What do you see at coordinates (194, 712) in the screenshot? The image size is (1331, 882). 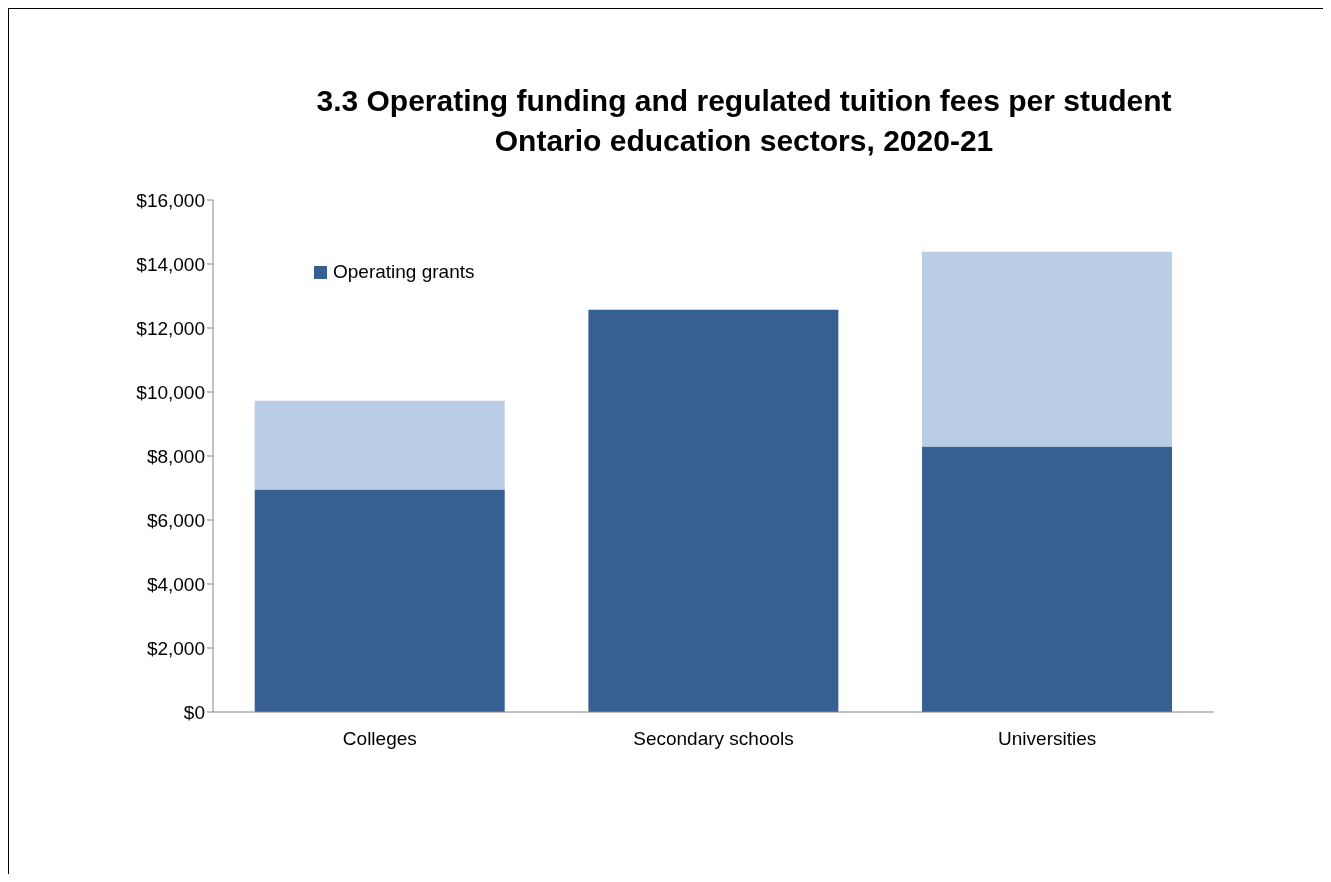 I see `y-tick-label: $0` at bounding box center [194, 712].